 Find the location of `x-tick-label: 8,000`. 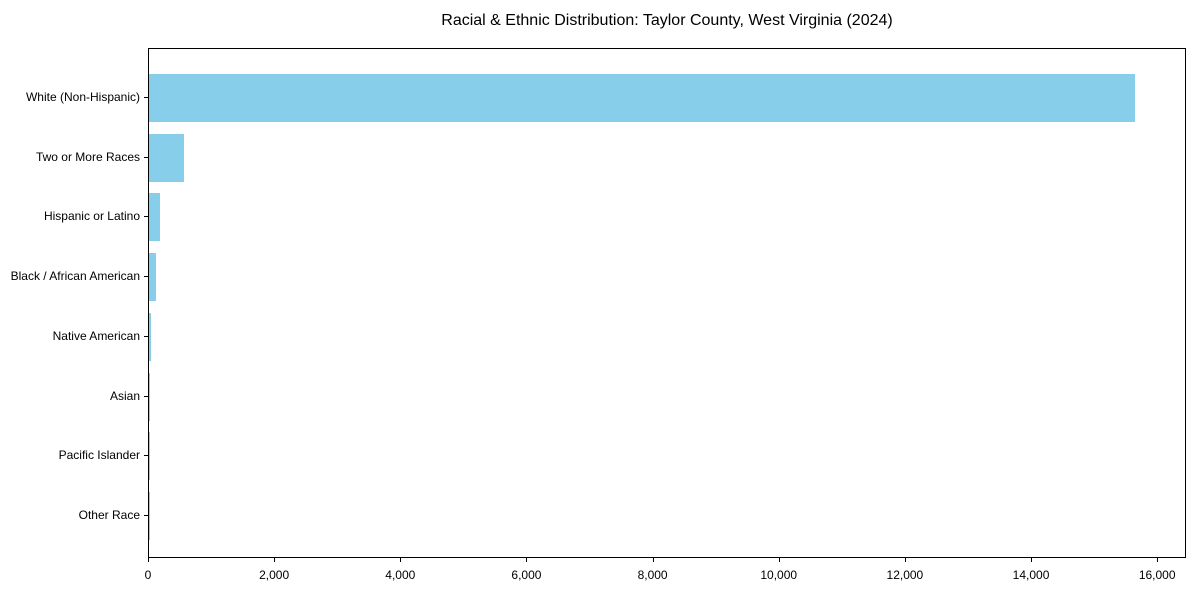

x-tick-label: 8,000 is located at coordinates (652, 575).